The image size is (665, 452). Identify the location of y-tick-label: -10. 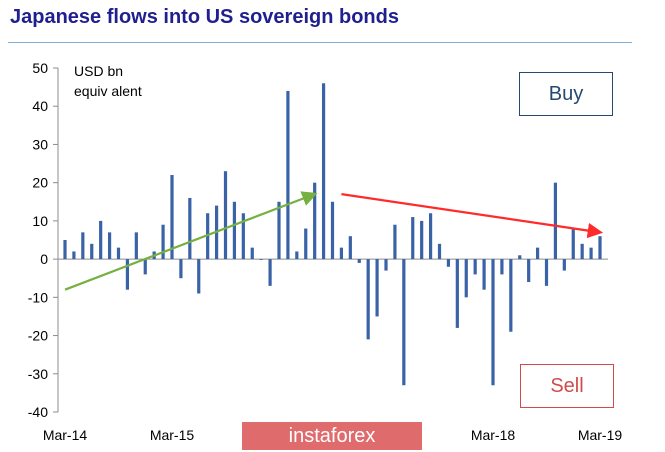
(38, 297).